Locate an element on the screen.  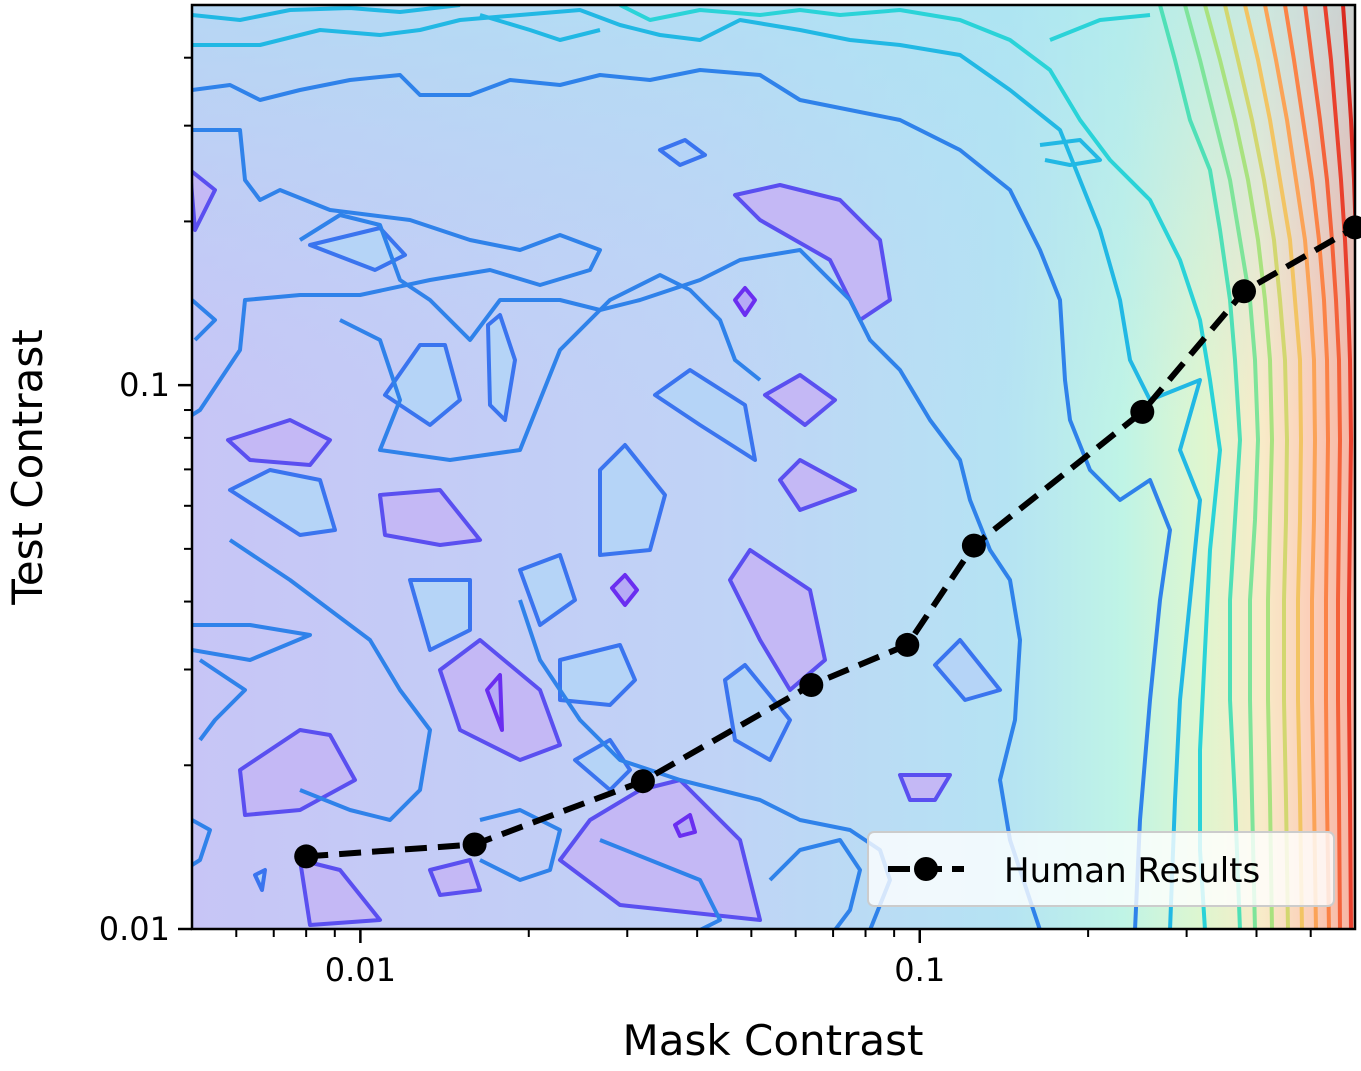
y-tick-label: 0.1 is located at coordinates (144, 385).